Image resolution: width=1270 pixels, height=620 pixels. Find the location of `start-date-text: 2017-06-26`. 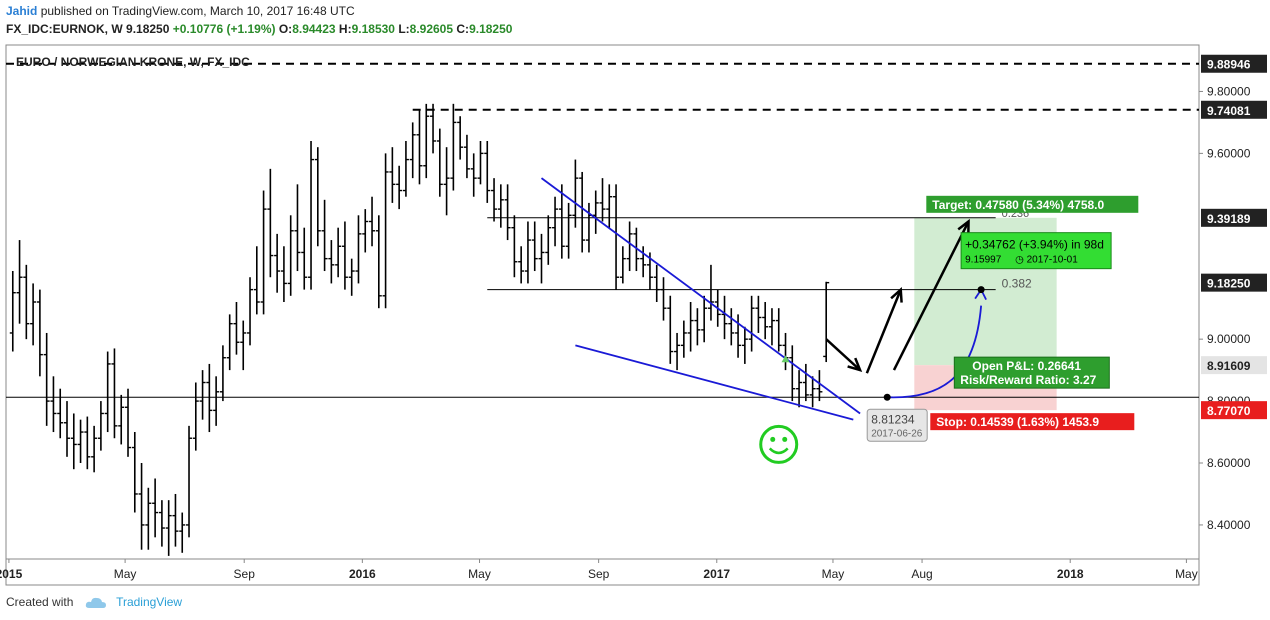

start-date-text: 2017-06-26 is located at coordinates (897, 433).